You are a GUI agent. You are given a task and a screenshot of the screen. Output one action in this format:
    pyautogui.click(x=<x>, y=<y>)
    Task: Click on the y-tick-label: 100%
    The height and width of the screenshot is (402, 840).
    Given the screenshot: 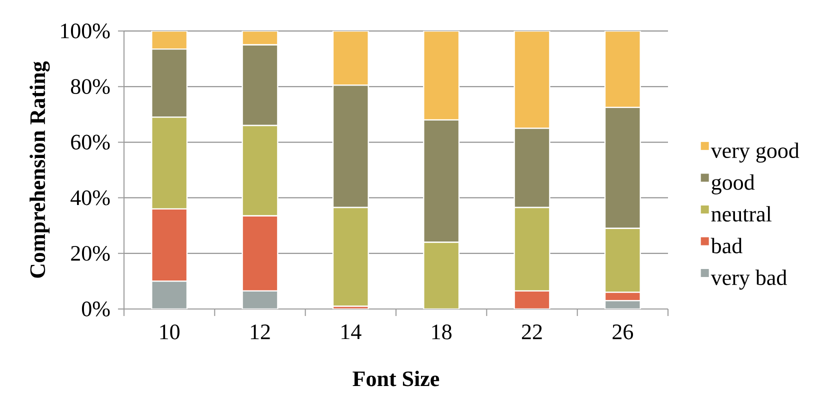 What is the action you would take?
    pyautogui.click(x=85, y=31)
    